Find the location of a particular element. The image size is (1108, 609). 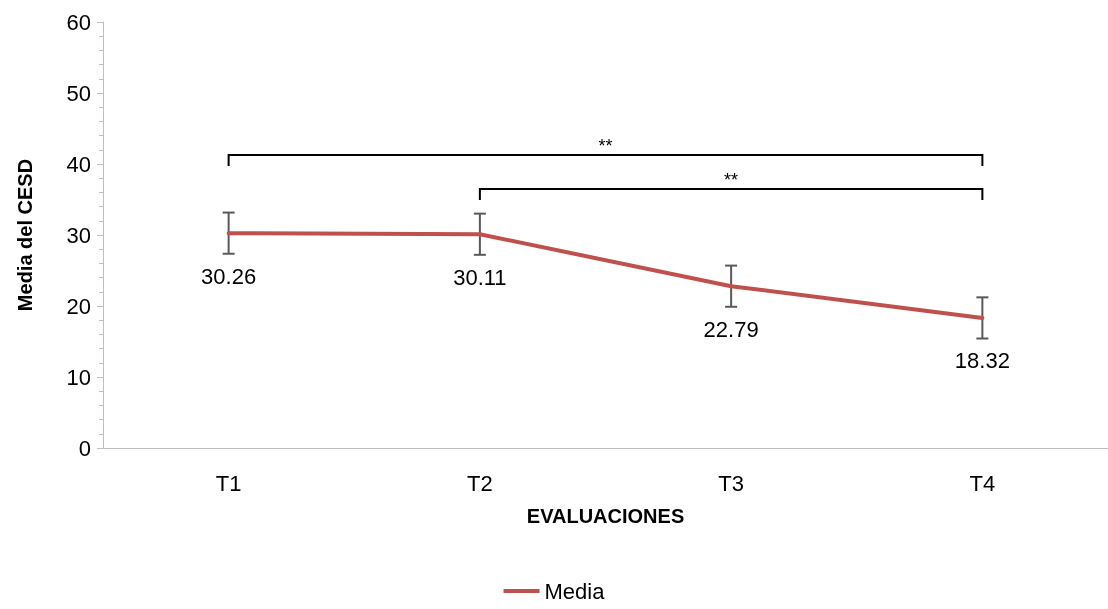

y-tick-label: 30 is located at coordinates (78, 235).